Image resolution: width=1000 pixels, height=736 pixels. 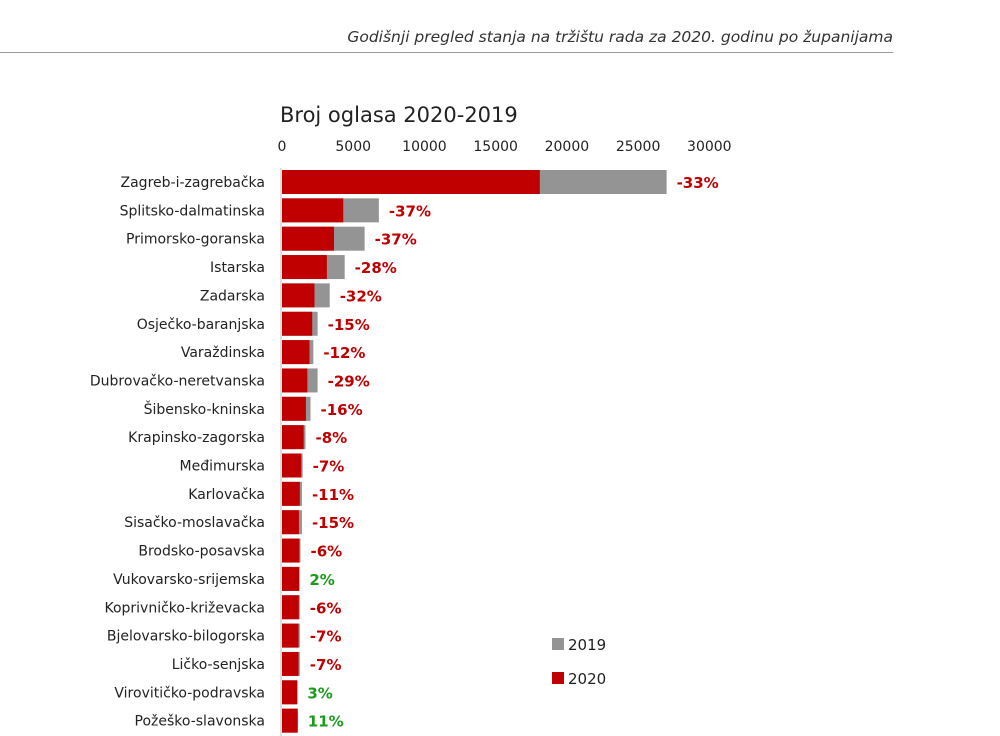 What do you see at coordinates (558, 678) in the screenshot?
I see `legend-swatch-2020` at bounding box center [558, 678].